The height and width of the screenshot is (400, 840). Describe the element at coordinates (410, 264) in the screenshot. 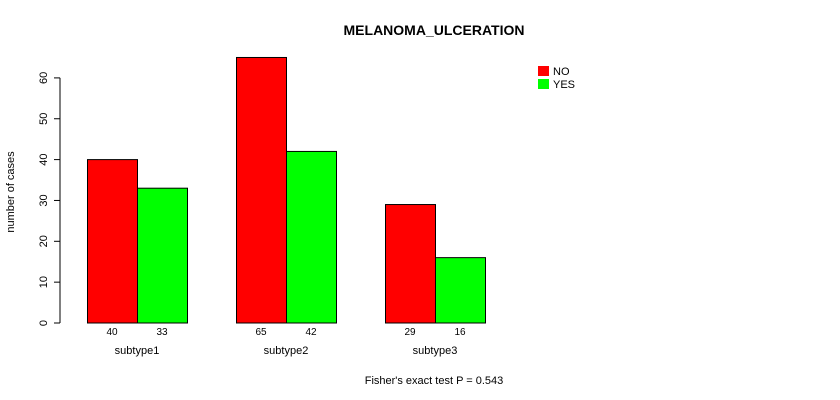

I see `bar-no-subtype3` at that location.